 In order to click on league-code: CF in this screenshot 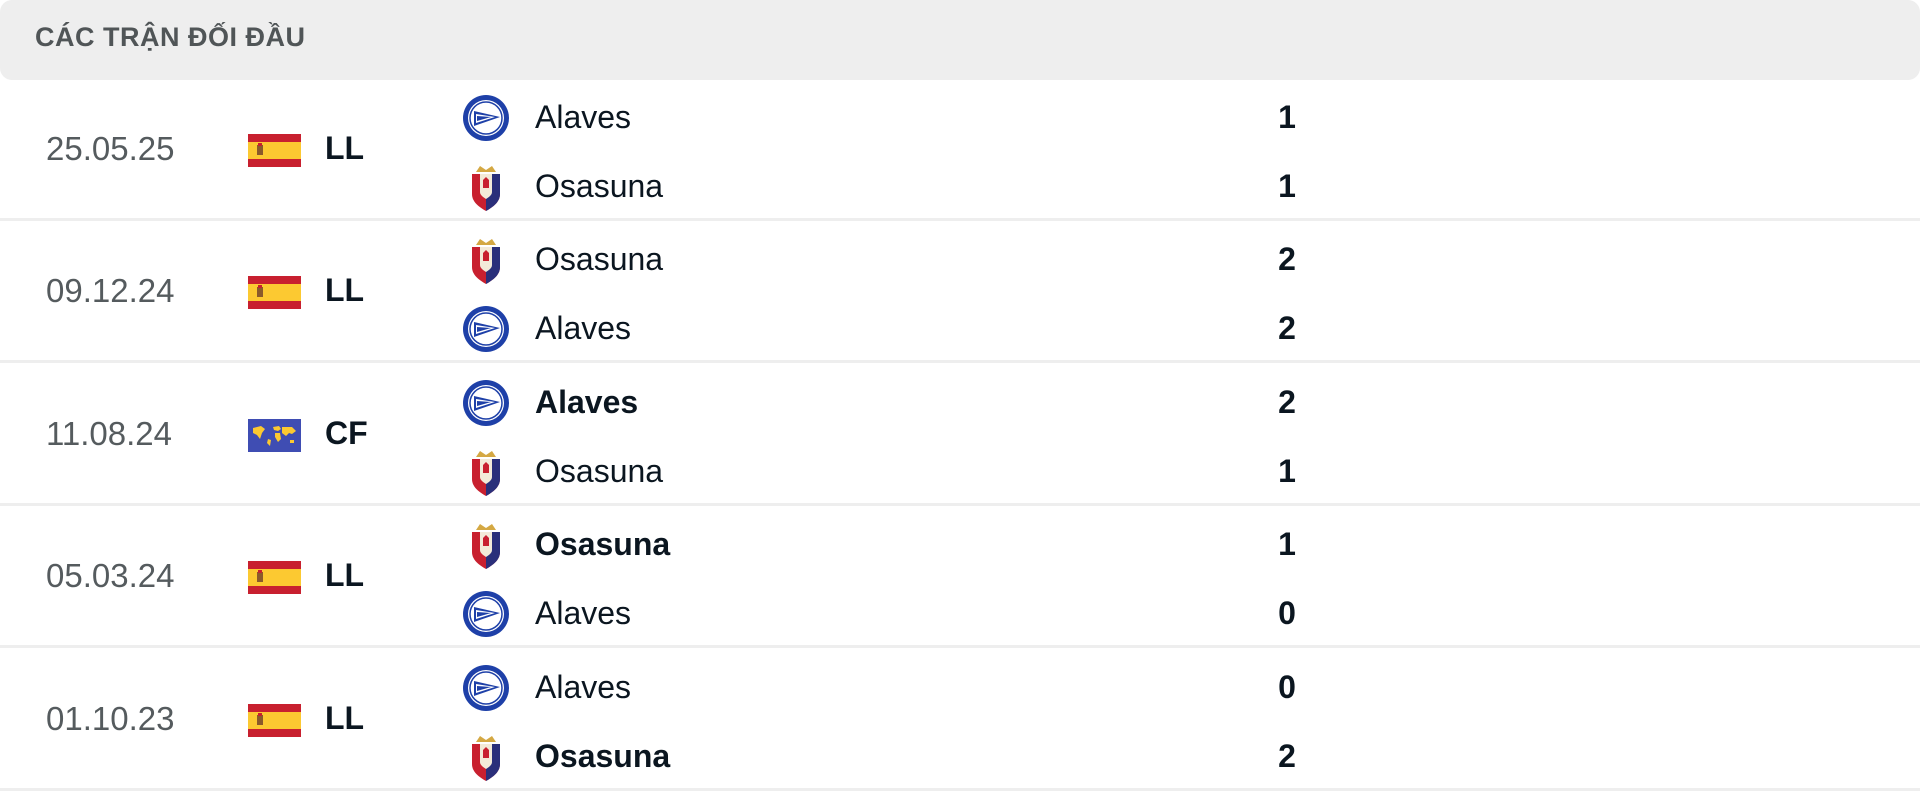, I will do `click(346, 432)`.